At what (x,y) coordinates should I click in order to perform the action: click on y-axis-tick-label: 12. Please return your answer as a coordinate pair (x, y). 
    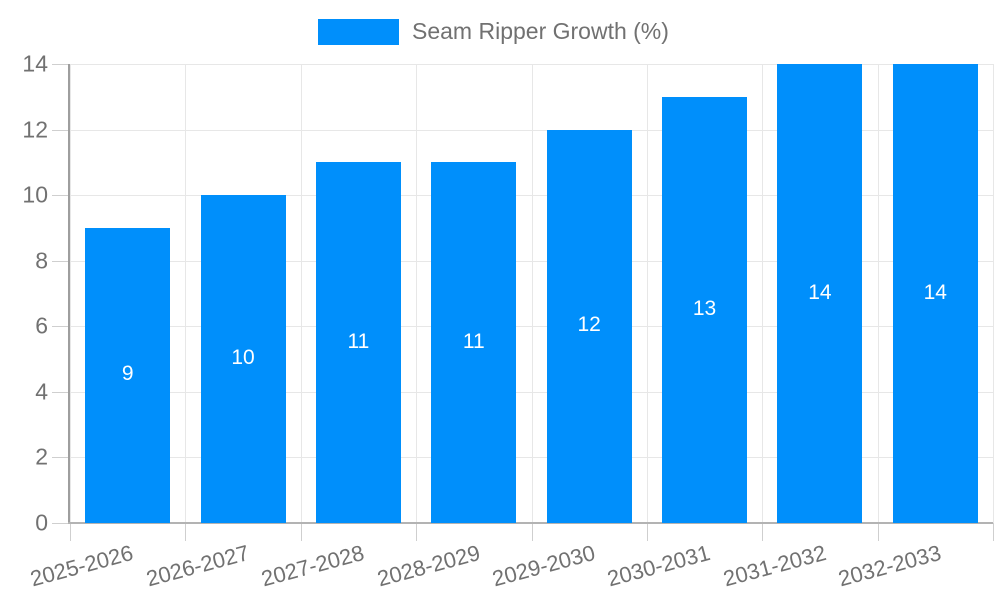
    Looking at the image, I should click on (35, 129).